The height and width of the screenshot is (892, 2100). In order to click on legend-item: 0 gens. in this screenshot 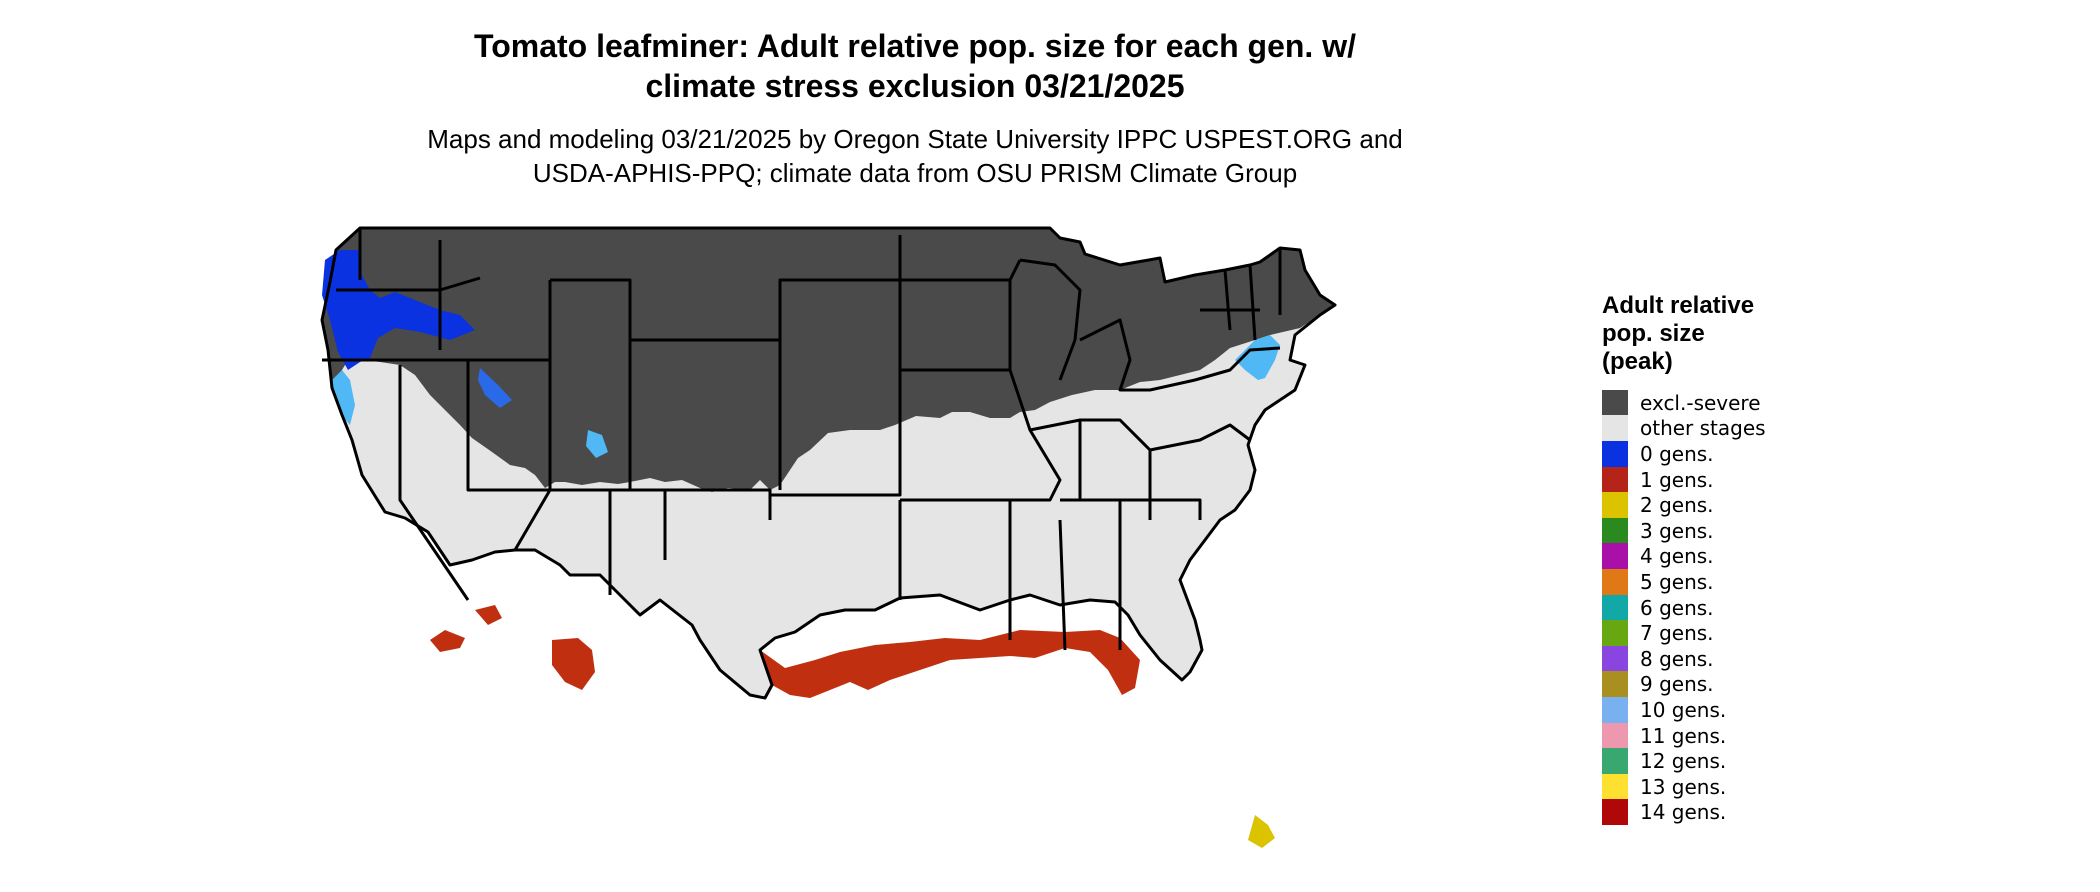, I will do `click(1752, 453)`.